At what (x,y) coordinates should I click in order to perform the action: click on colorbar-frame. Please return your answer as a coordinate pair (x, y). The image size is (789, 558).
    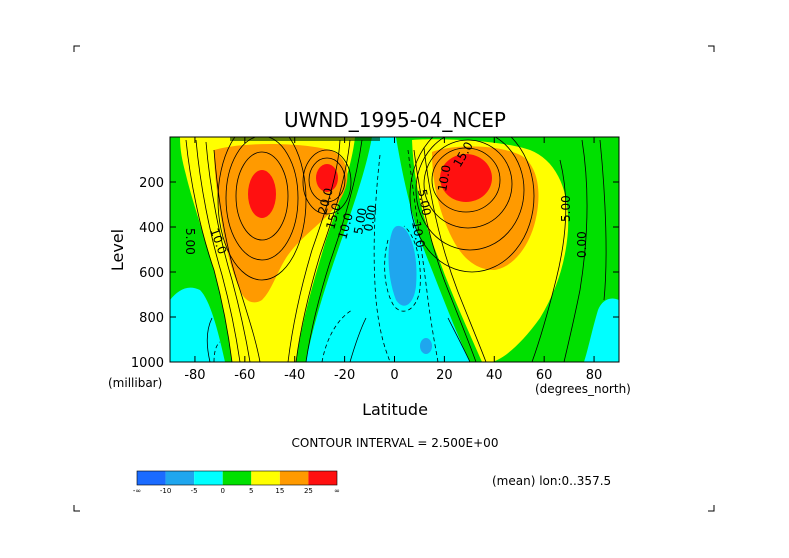
    Looking at the image, I should click on (237, 478).